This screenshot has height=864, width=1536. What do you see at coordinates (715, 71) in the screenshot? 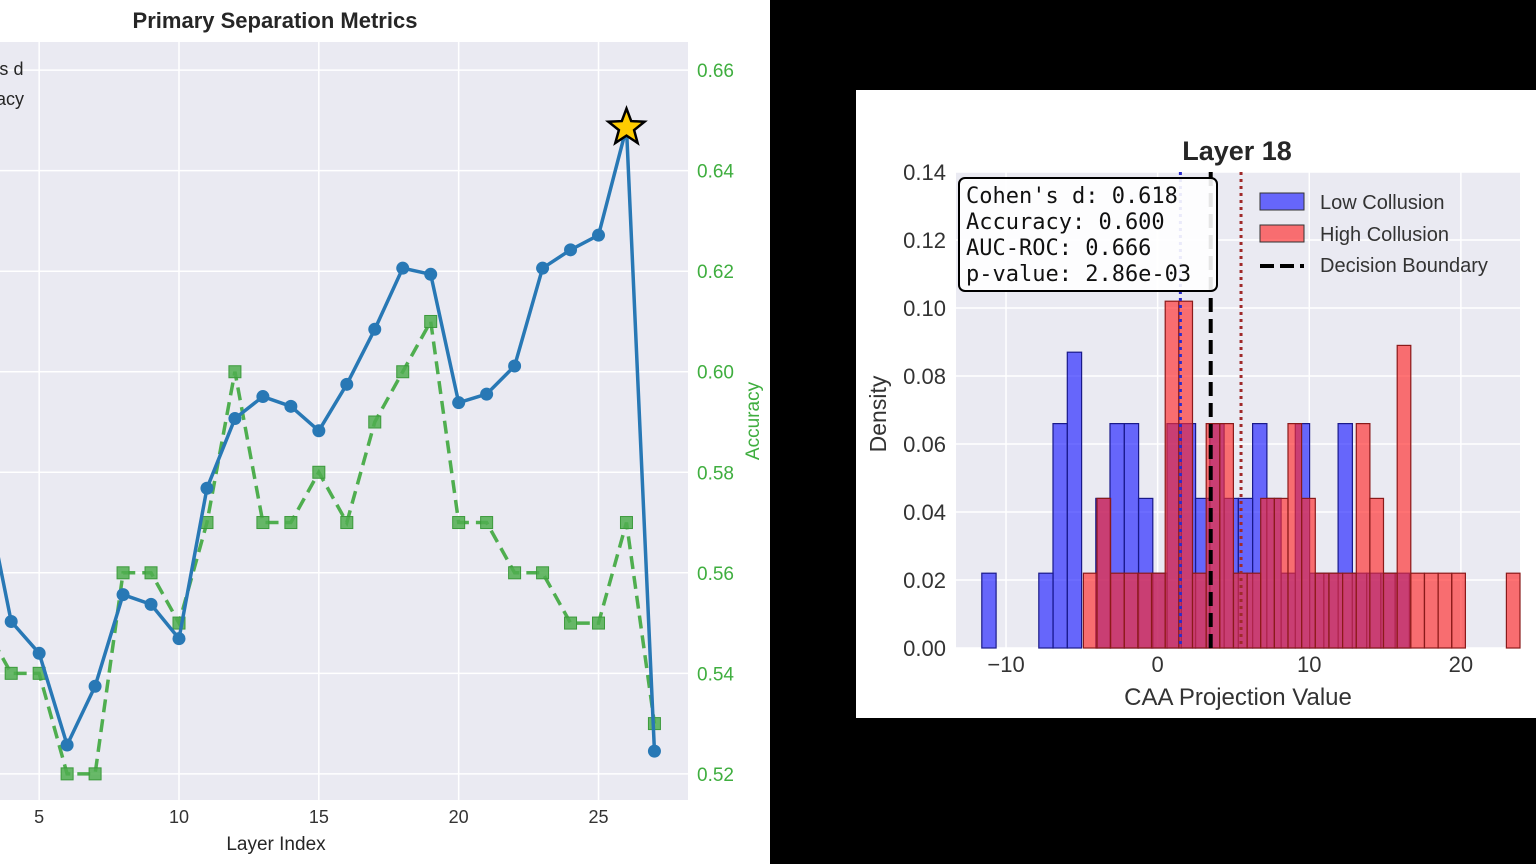
I see `left-y2-tick-label: 0.66` at bounding box center [715, 71].